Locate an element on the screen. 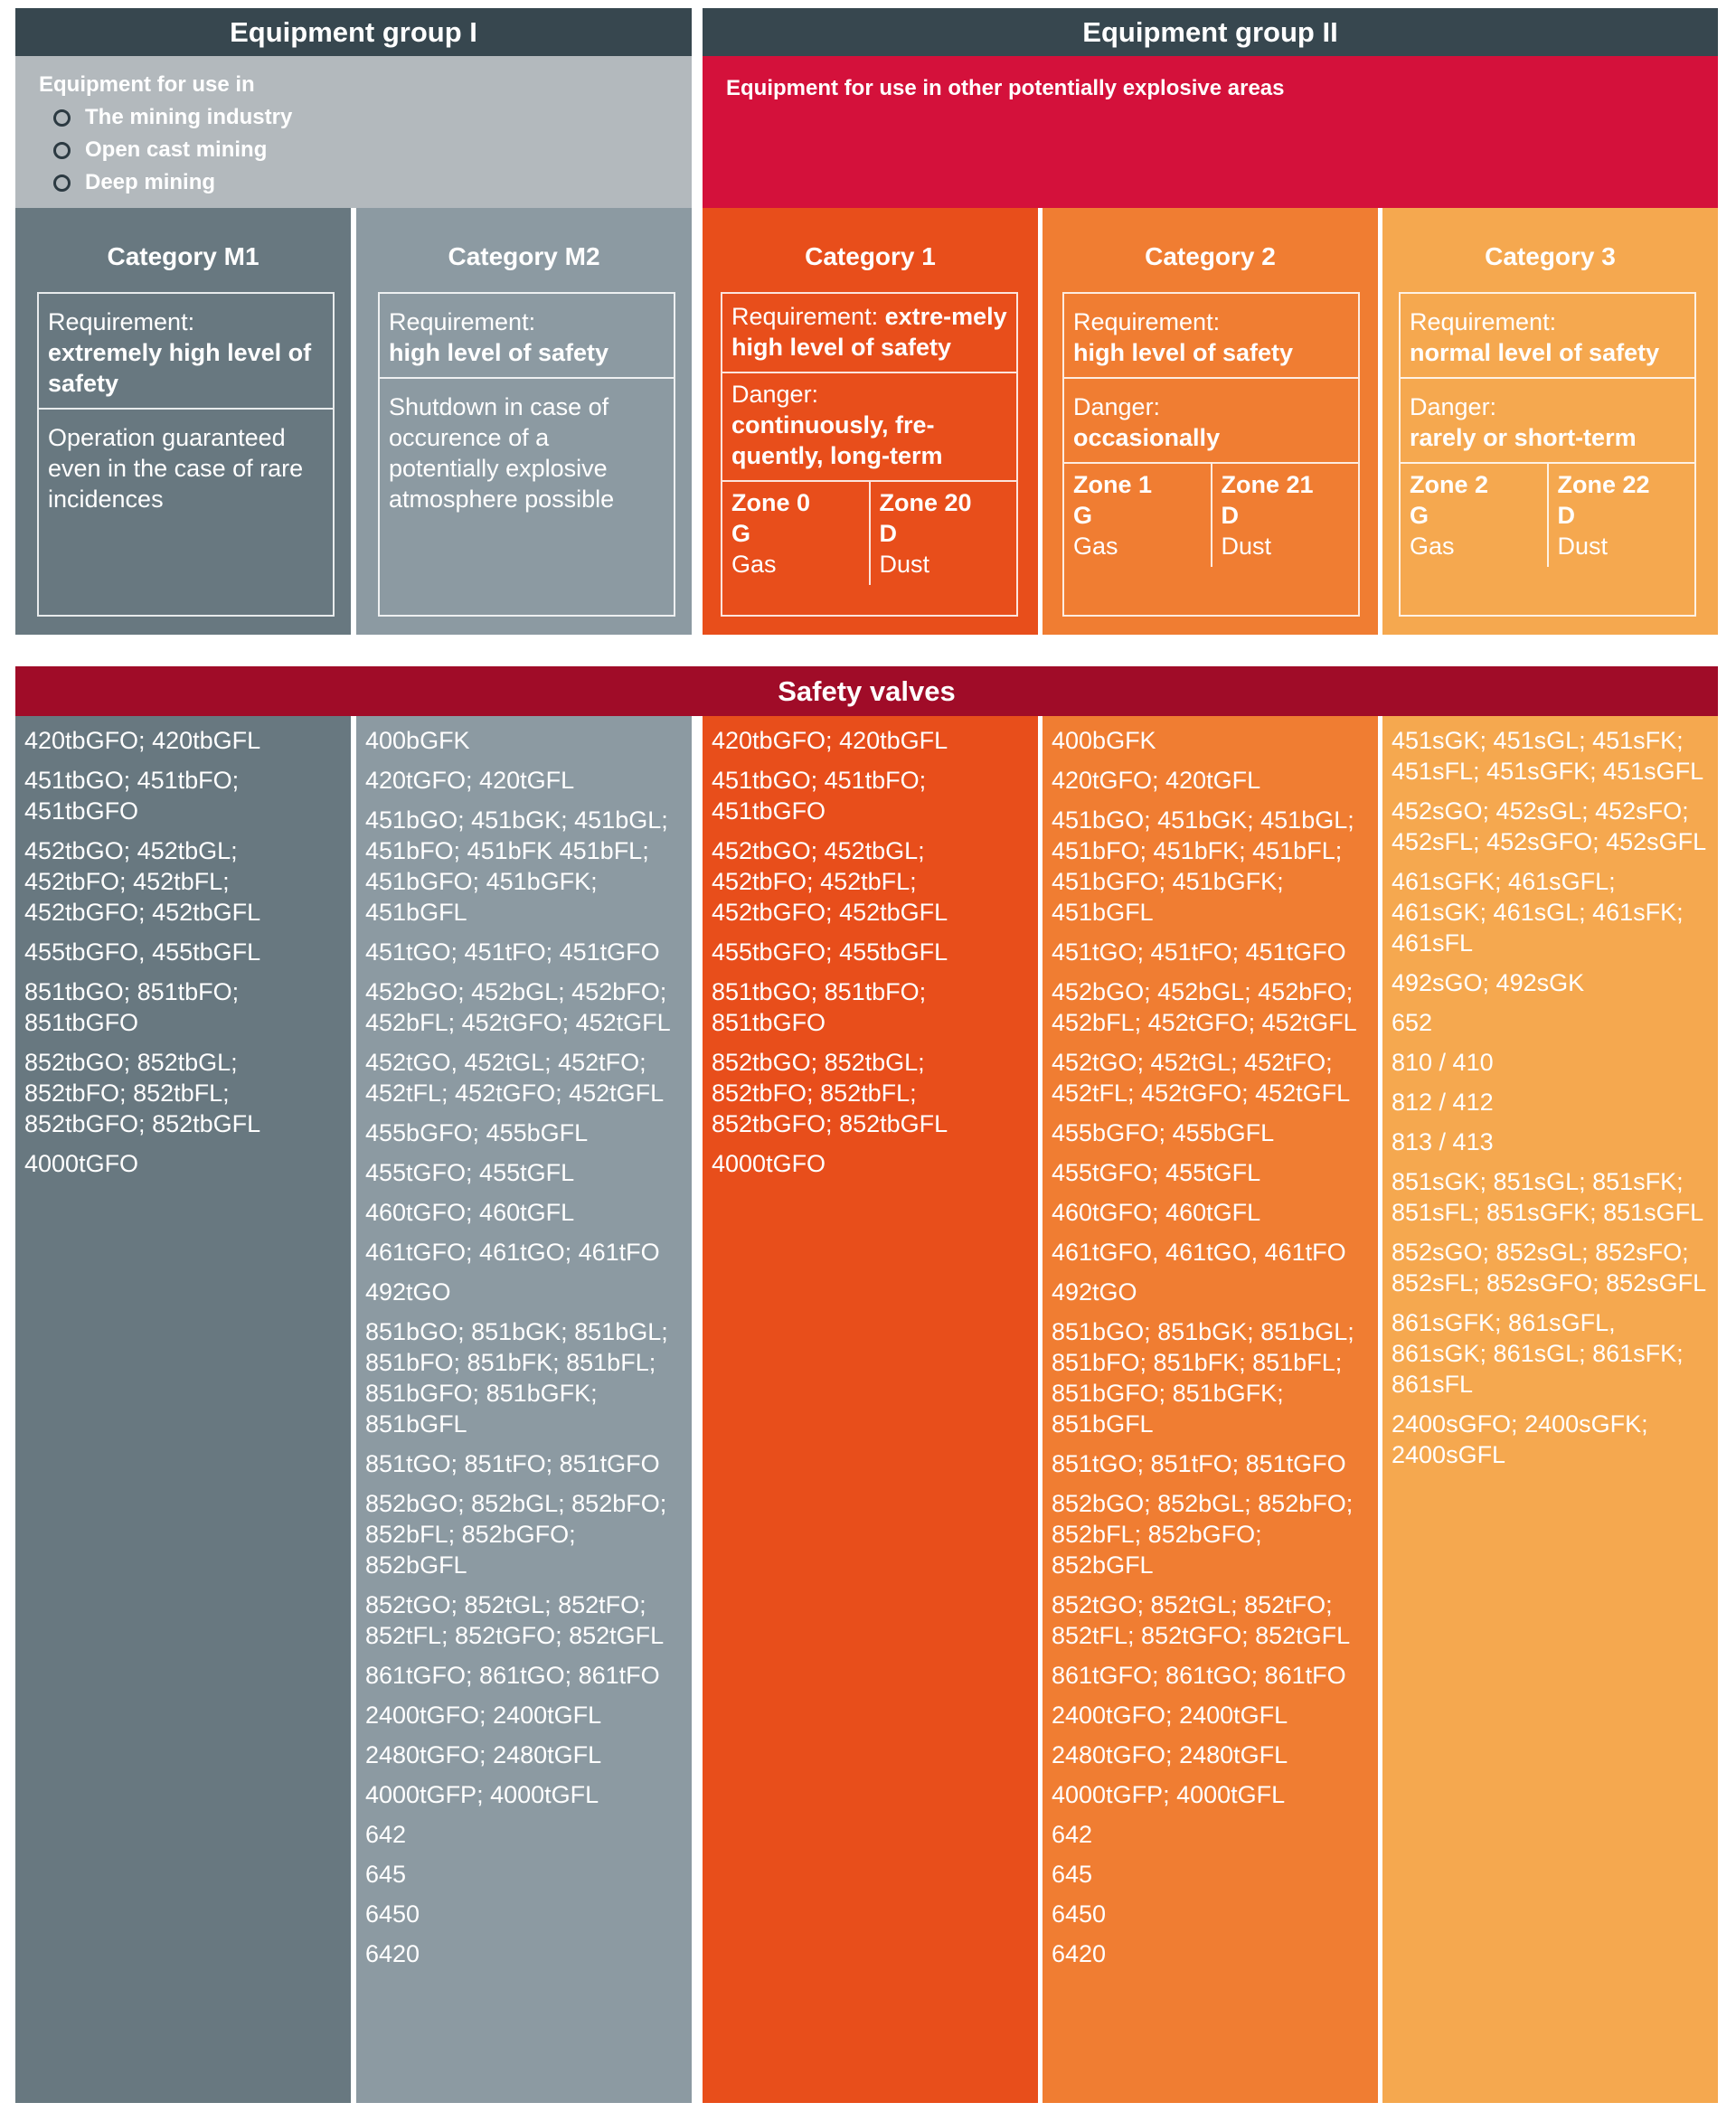 The height and width of the screenshot is (2112, 1736). category-title: Category 3 is located at coordinates (1551, 256).